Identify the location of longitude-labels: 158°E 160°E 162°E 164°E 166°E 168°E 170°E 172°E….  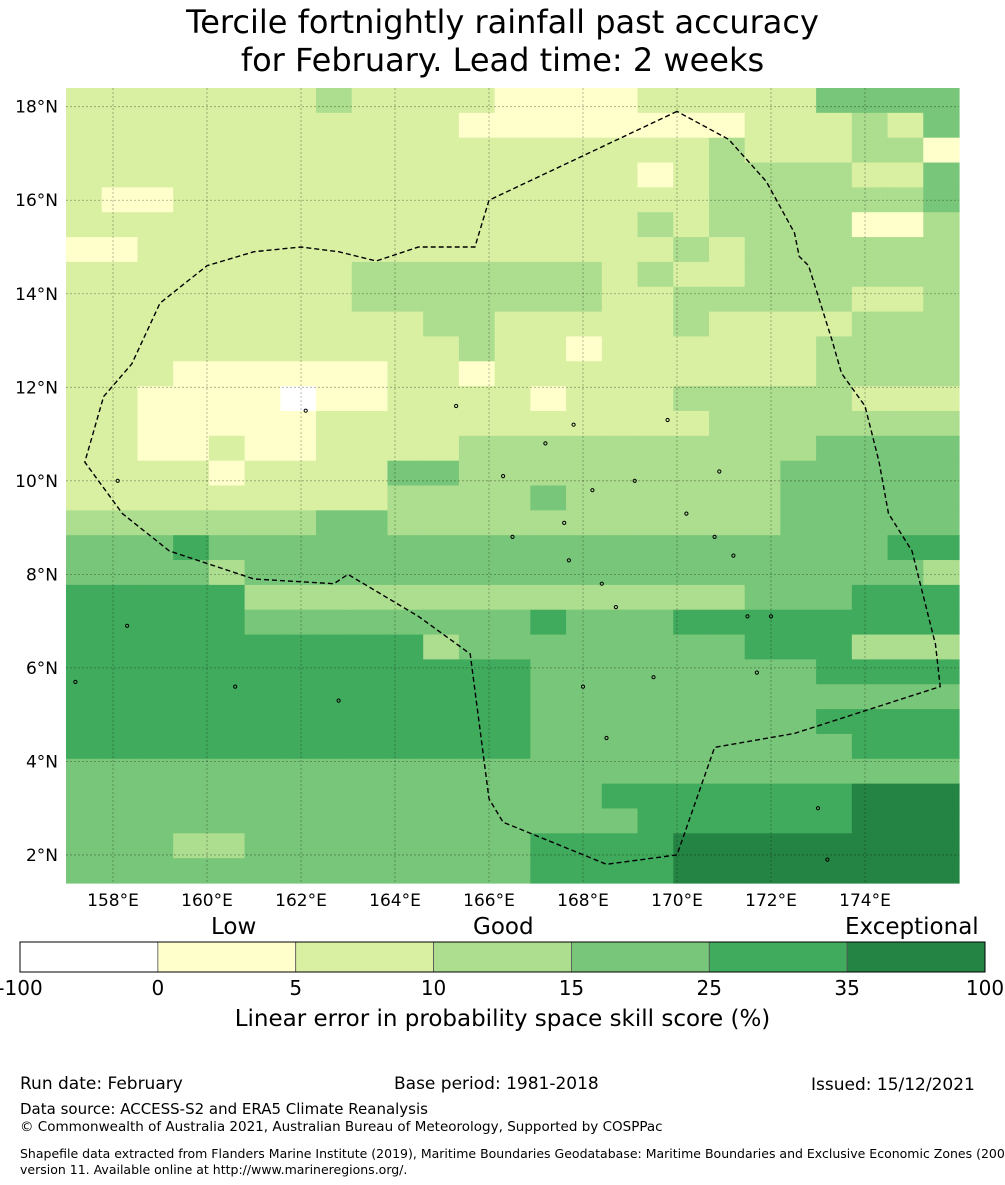
(489, 901).